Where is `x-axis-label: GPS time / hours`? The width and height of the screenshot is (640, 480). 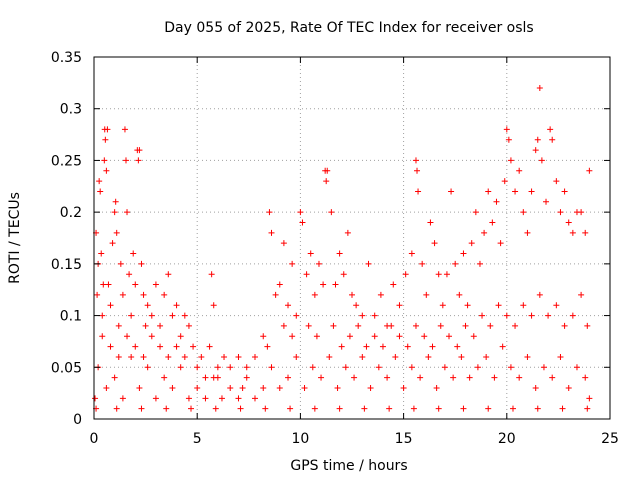 x-axis-label: GPS time / hours is located at coordinates (348, 466).